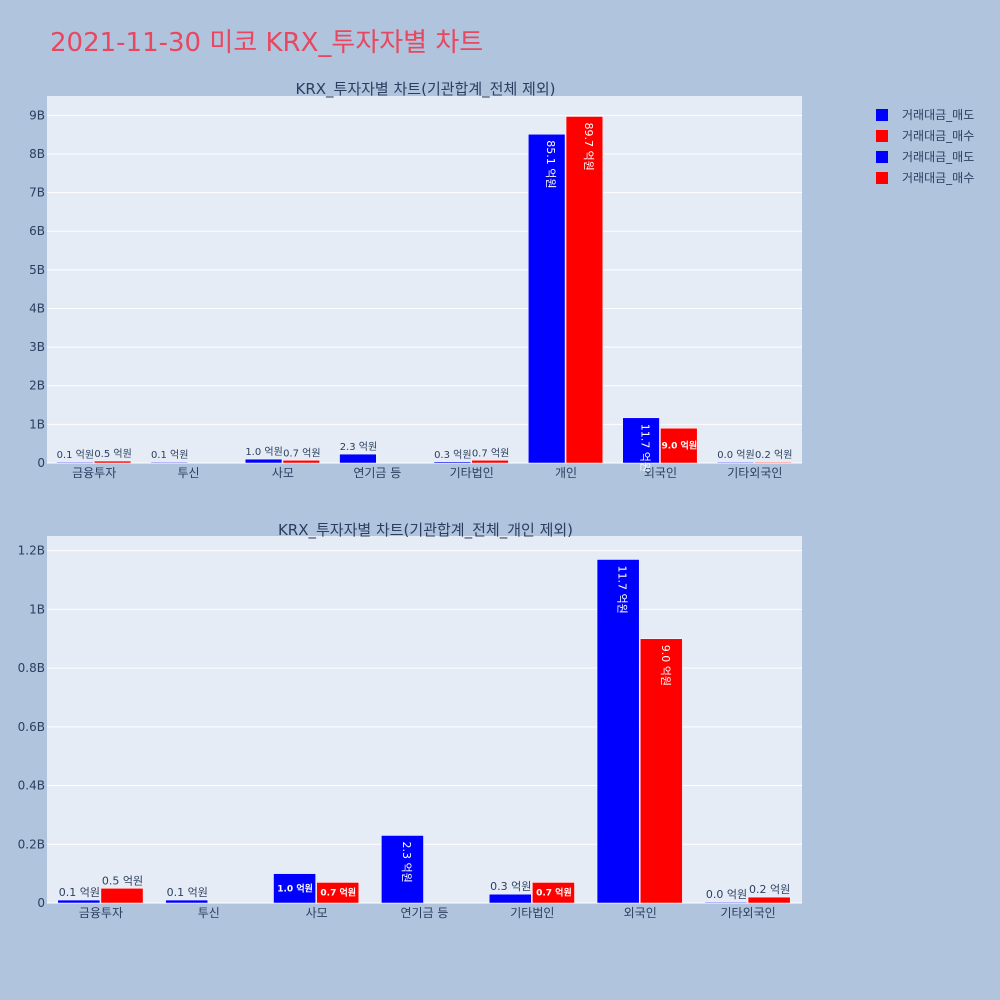 The height and width of the screenshot is (1000, 1000). I want to click on y-tick-label: 3B, so click(37, 347).